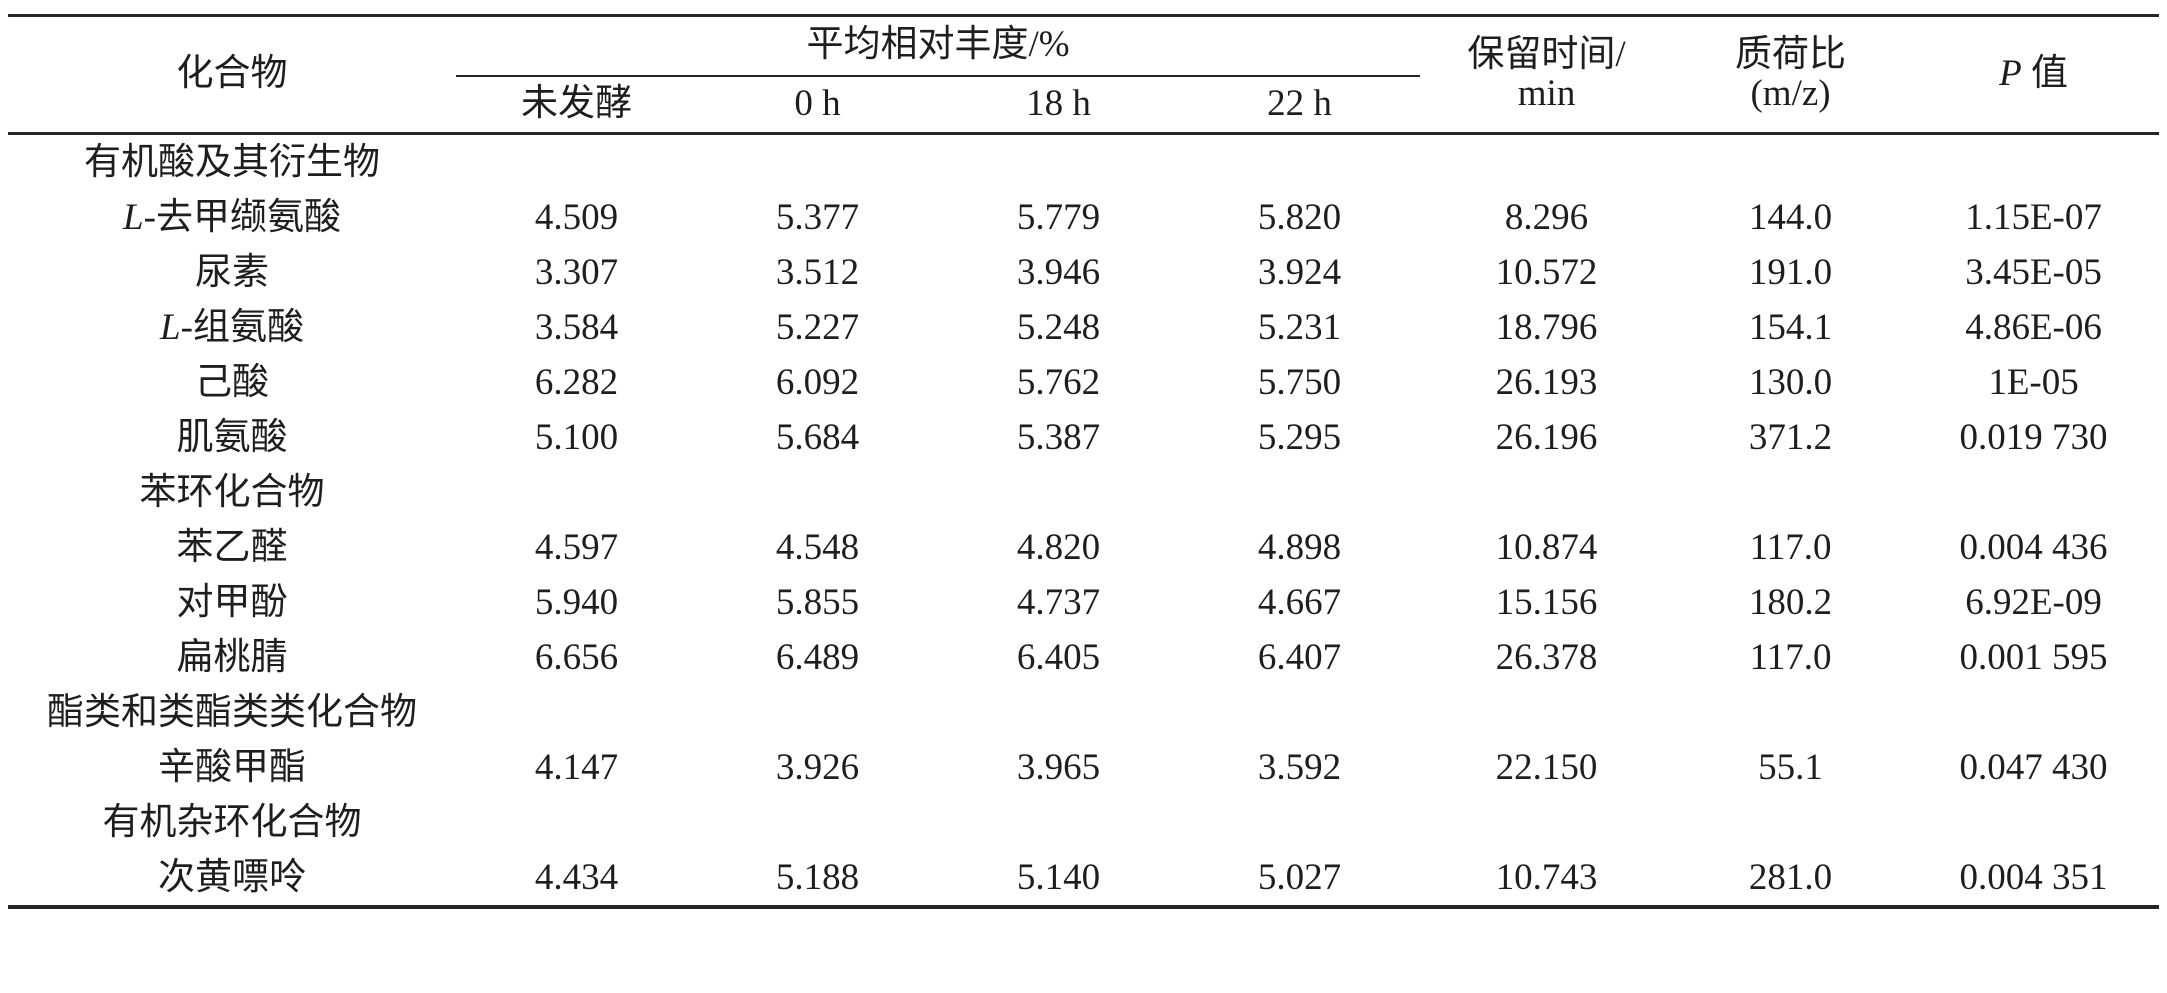 This screenshot has height=993, width=2167. What do you see at coordinates (232, 877) in the screenshot?
I see `compound-name: 次黄嘌呤` at bounding box center [232, 877].